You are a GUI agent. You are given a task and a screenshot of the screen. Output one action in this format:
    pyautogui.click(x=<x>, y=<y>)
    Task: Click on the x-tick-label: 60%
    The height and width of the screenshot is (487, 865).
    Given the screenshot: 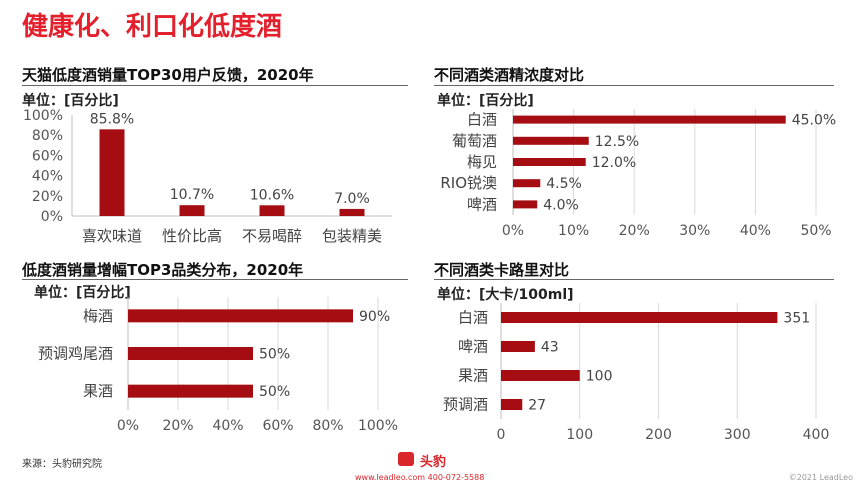 What is the action you would take?
    pyautogui.click(x=277, y=426)
    